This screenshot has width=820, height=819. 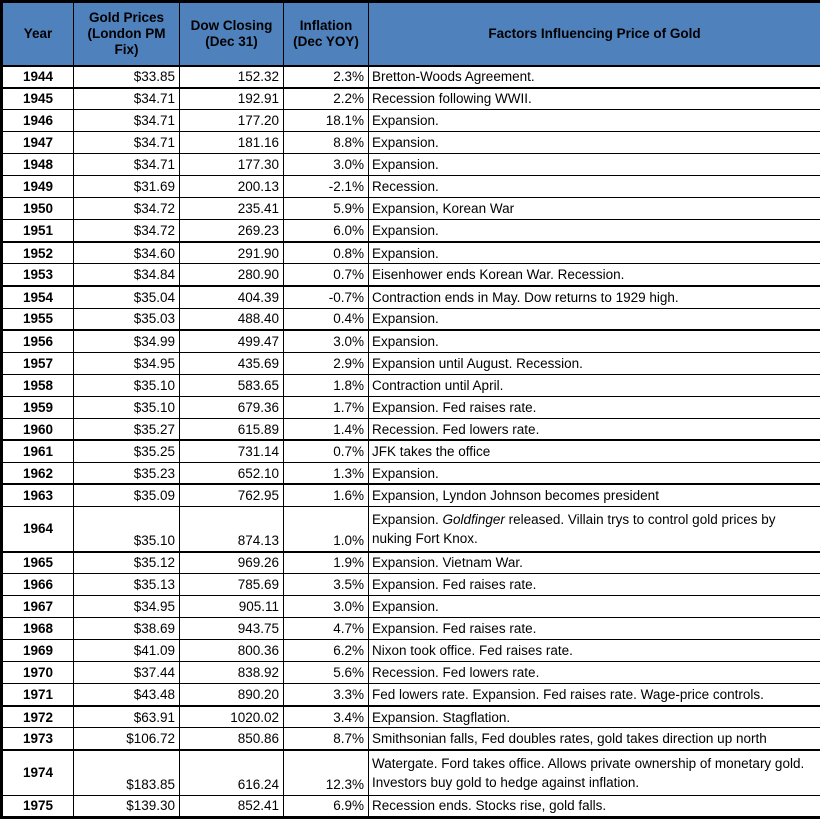 What do you see at coordinates (37, 529) in the screenshot?
I see `year-cell: 1964` at bounding box center [37, 529].